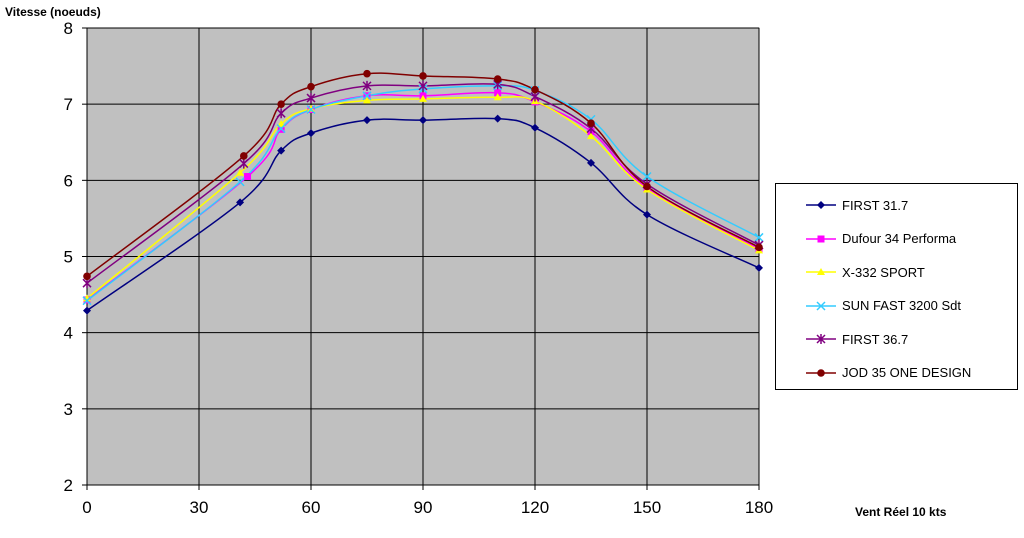 The height and width of the screenshot is (538, 1024). What do you see at coordinates (68, 333) in the screenshot?
I see `y-tick-label: 4` at bounding box center [68, 333].